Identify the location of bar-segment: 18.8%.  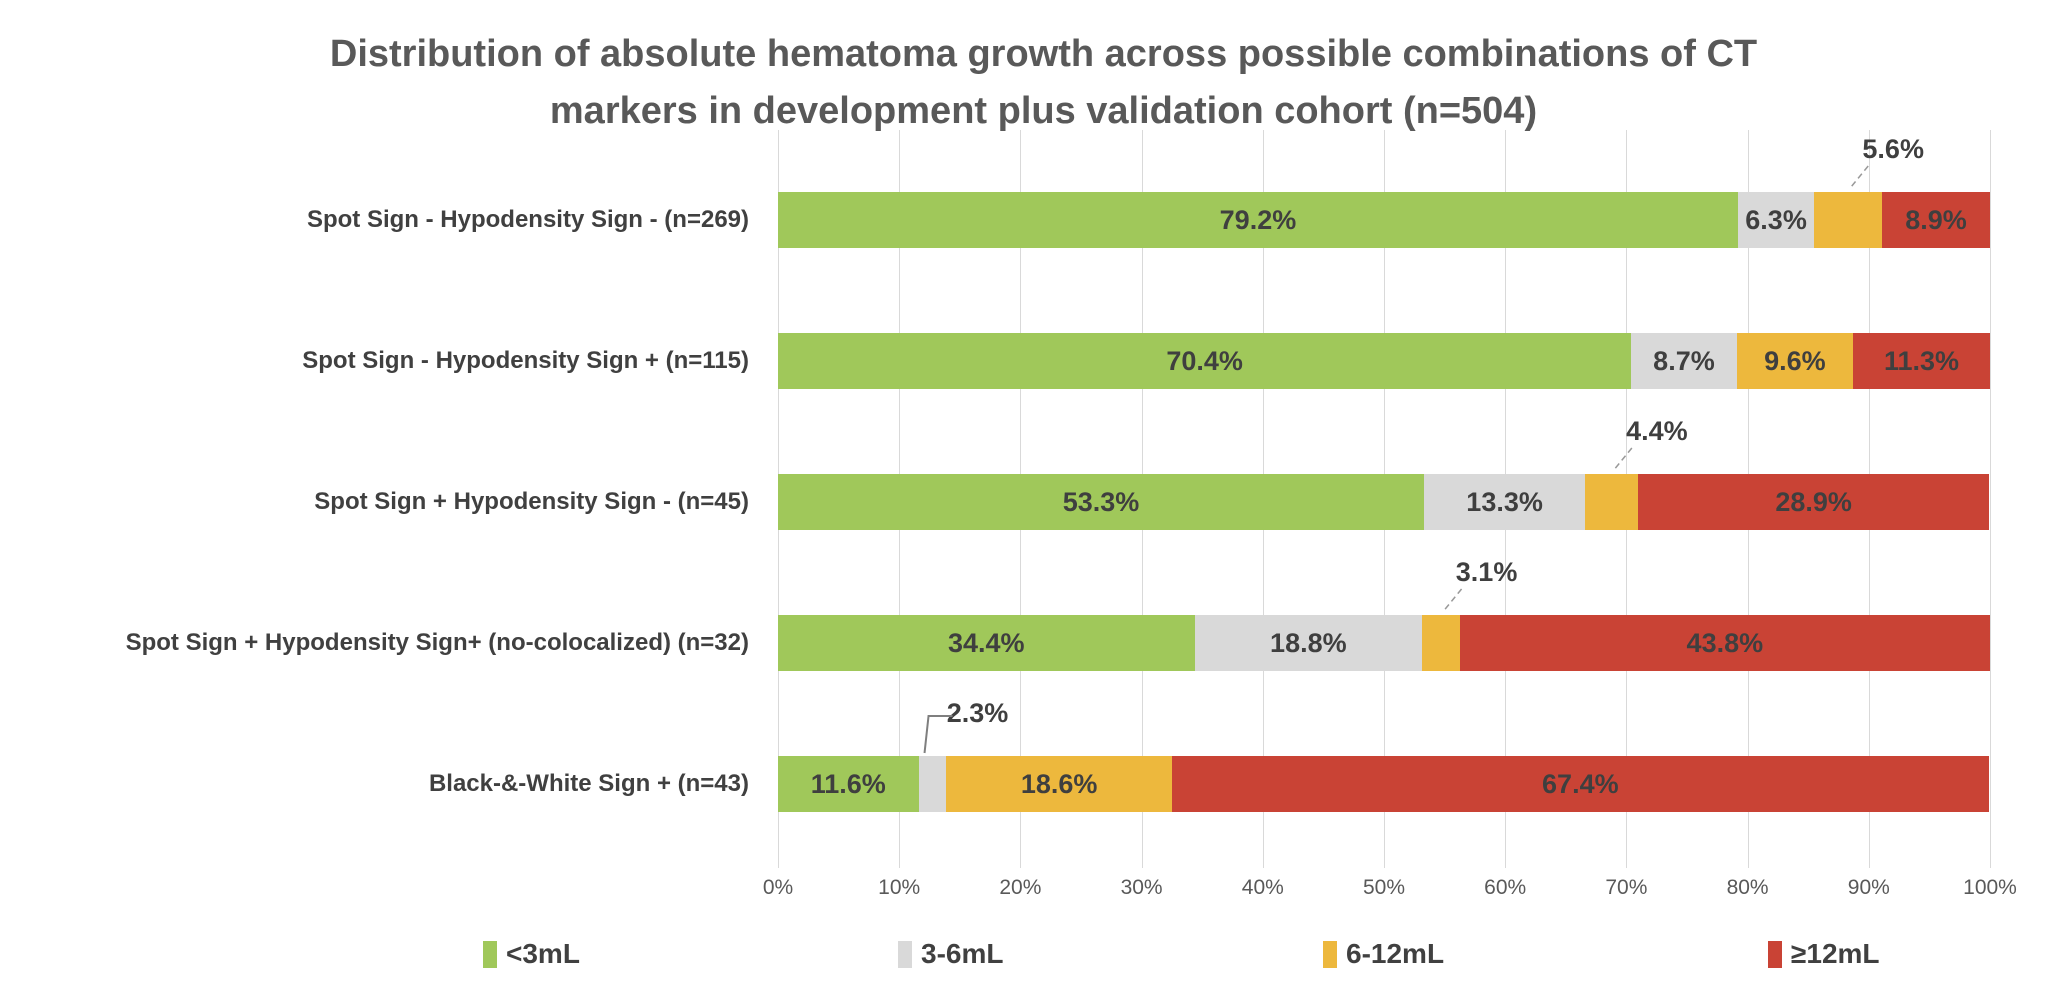
(1308, 643).